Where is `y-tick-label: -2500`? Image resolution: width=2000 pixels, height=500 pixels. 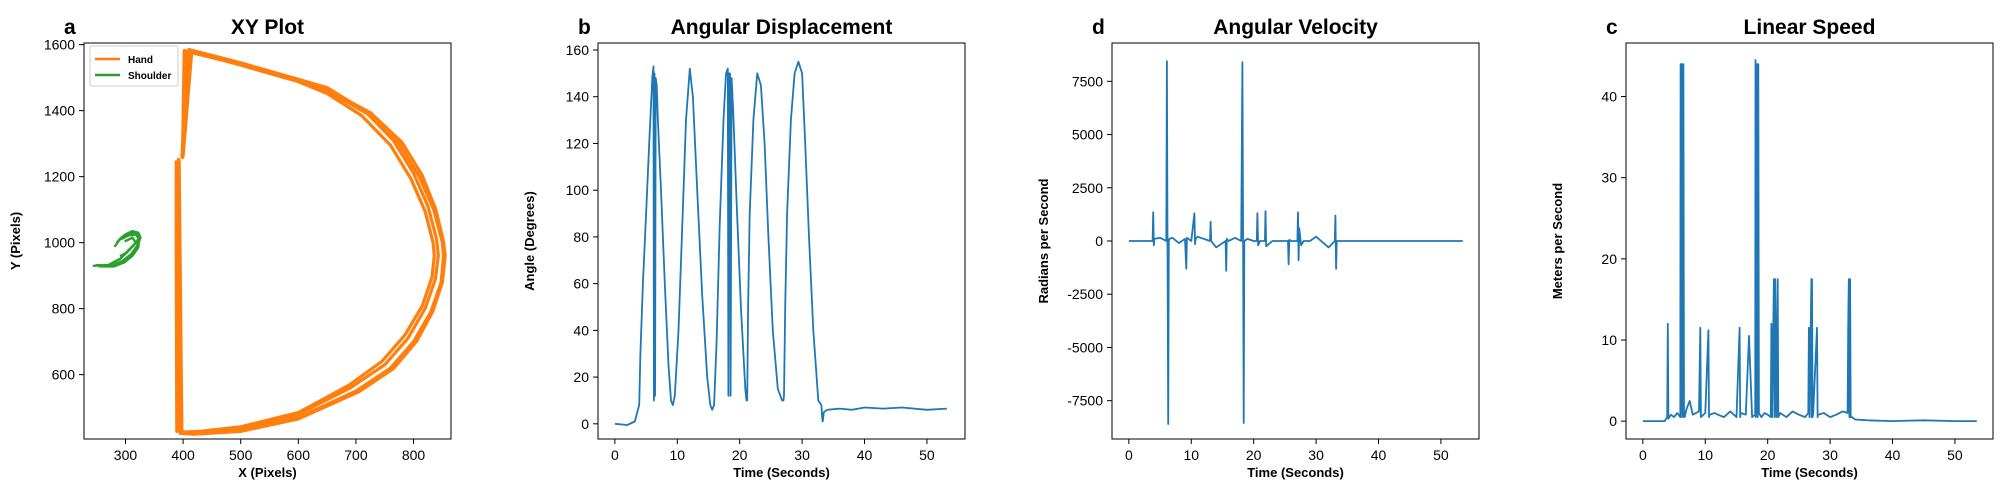
y-tick-label: -2500 is located at coordinates (1085, 294).